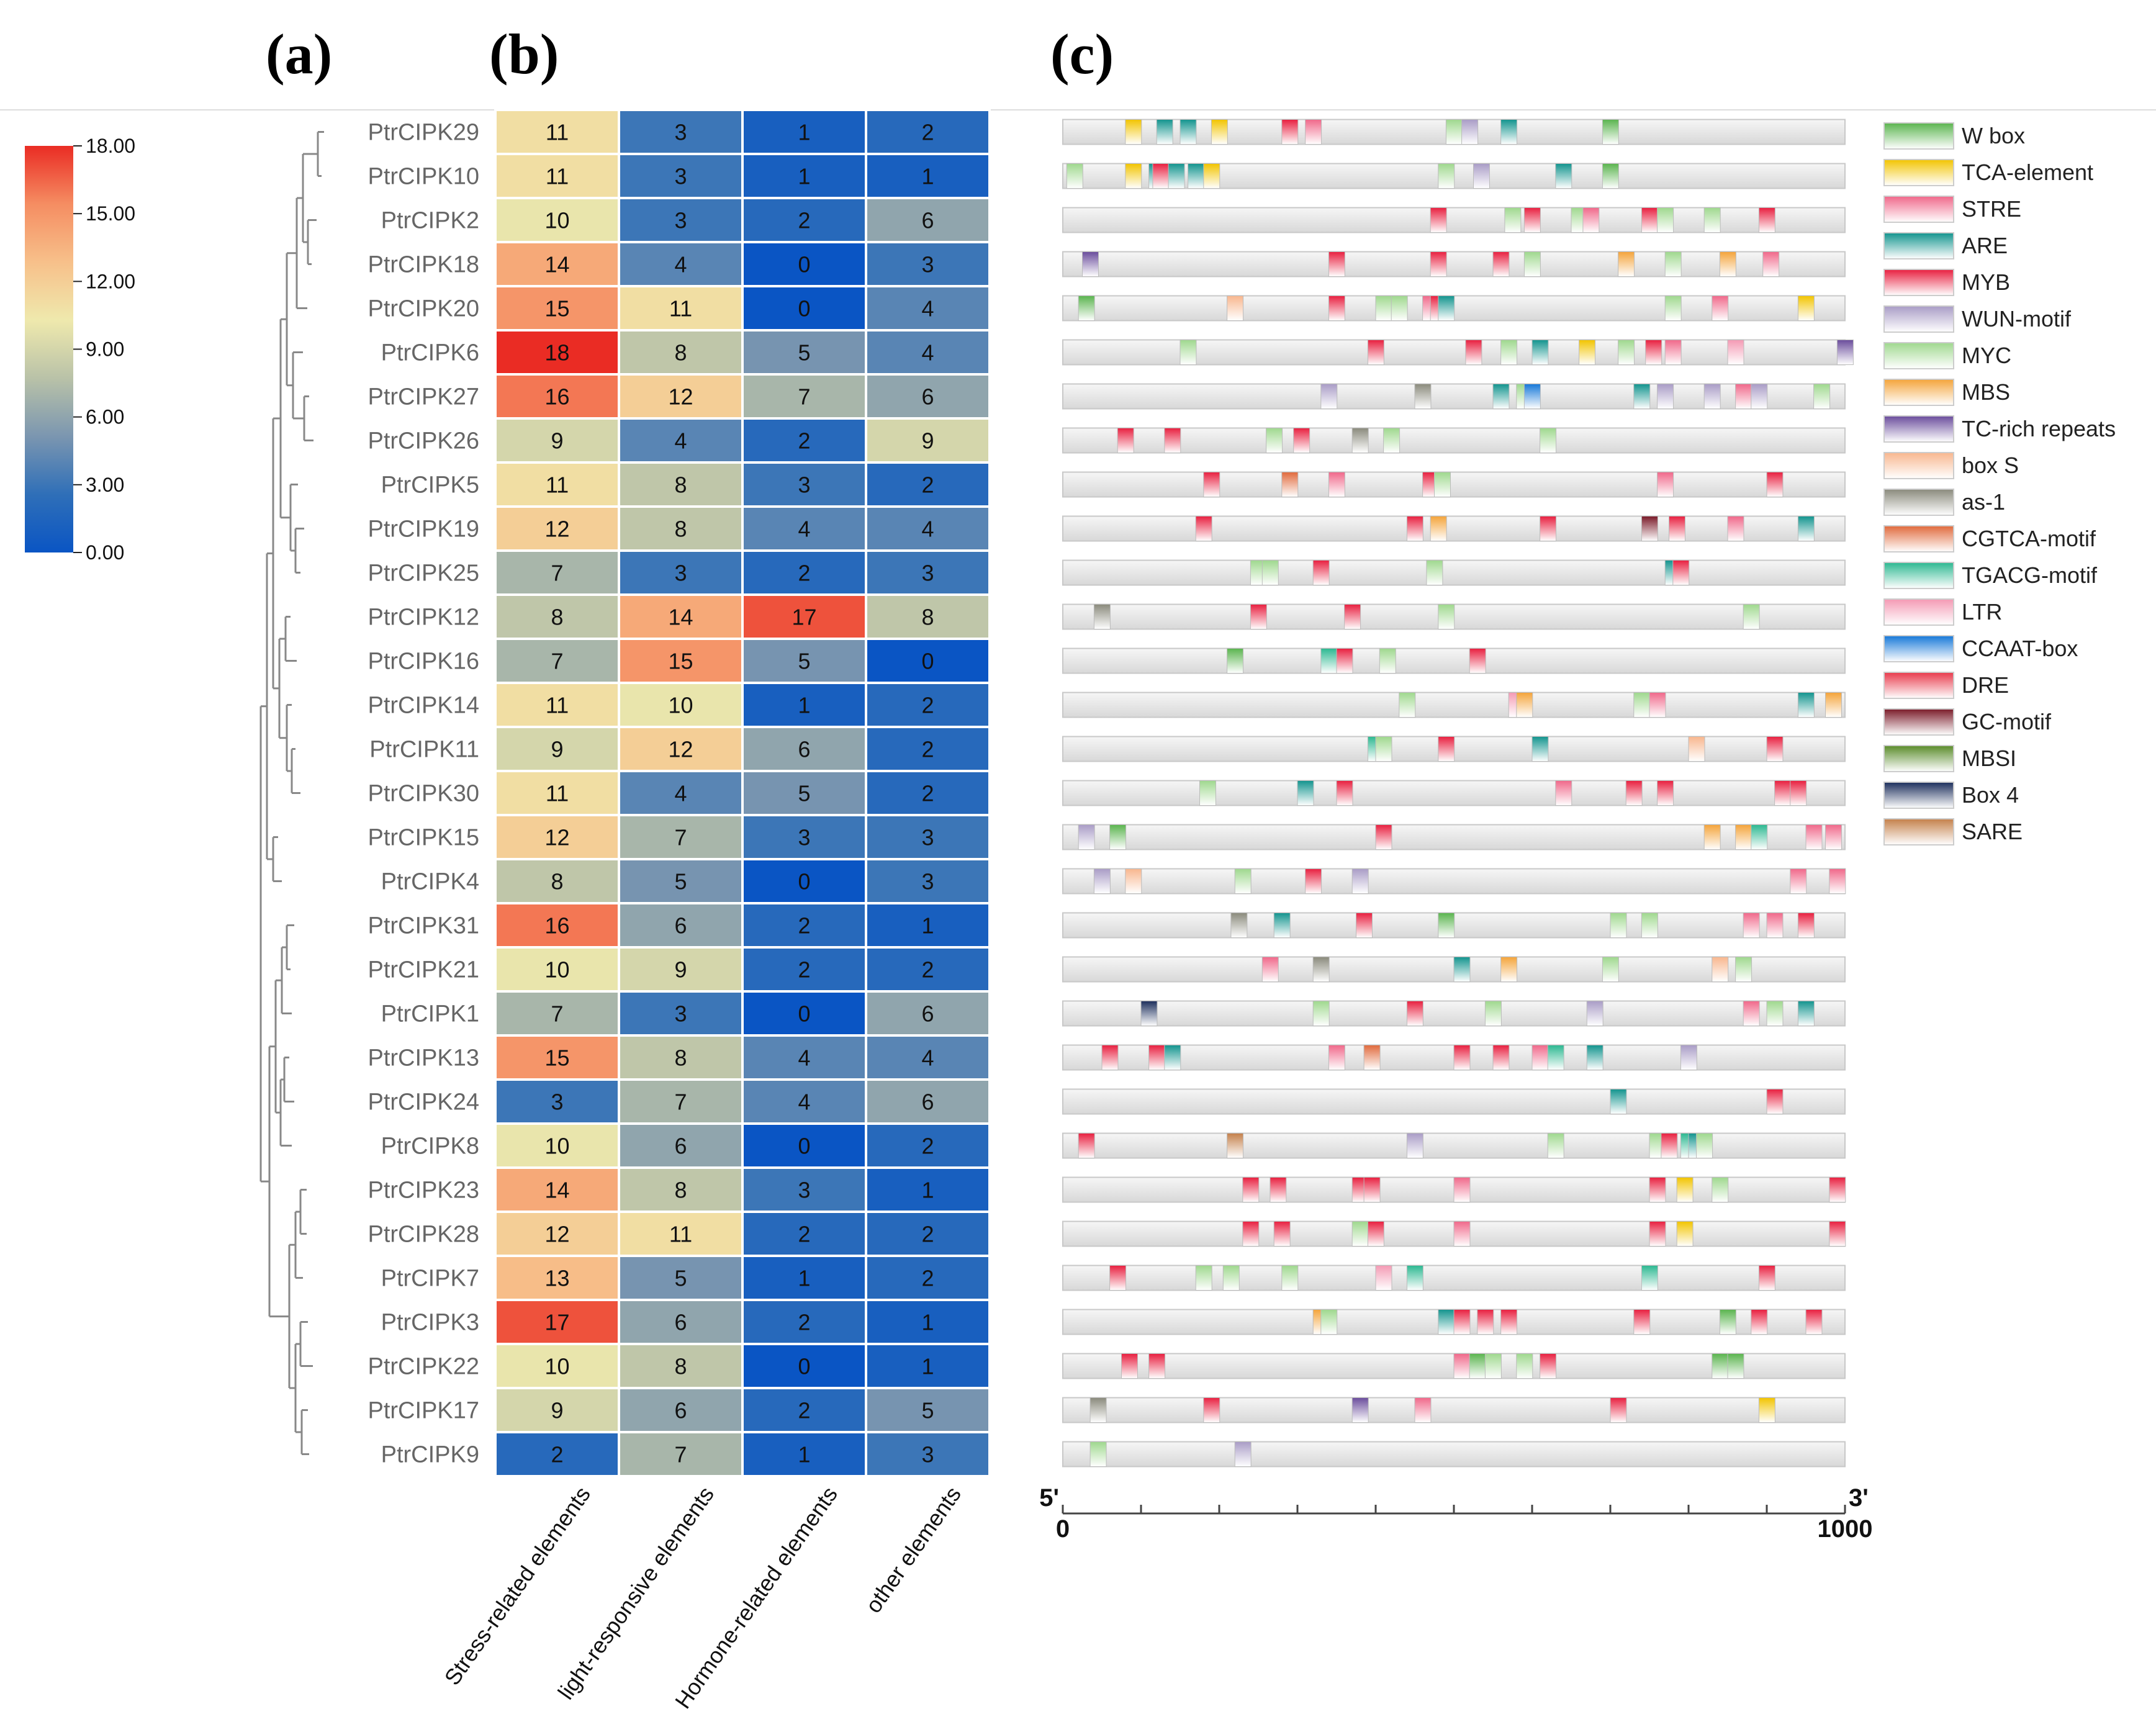  Describe the element at coordinates (556, 353) in the screenshot. I see `heatmap-cell-value: 18` at that location.